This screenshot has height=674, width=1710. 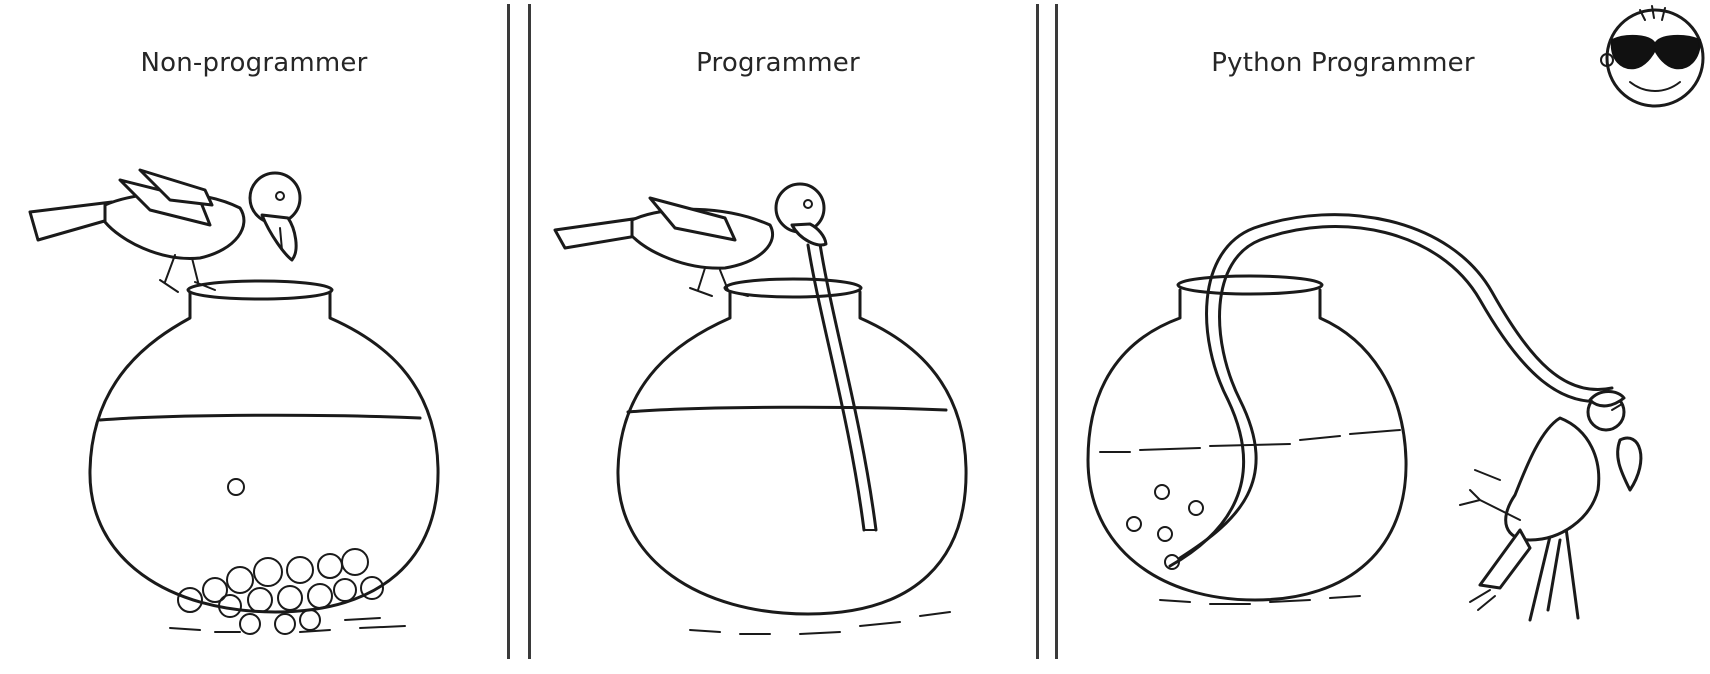 What do you see at coordinates (778, 63) in the screenshot?
I see `panel-title: Programmer` at bounding box center [778, 63].